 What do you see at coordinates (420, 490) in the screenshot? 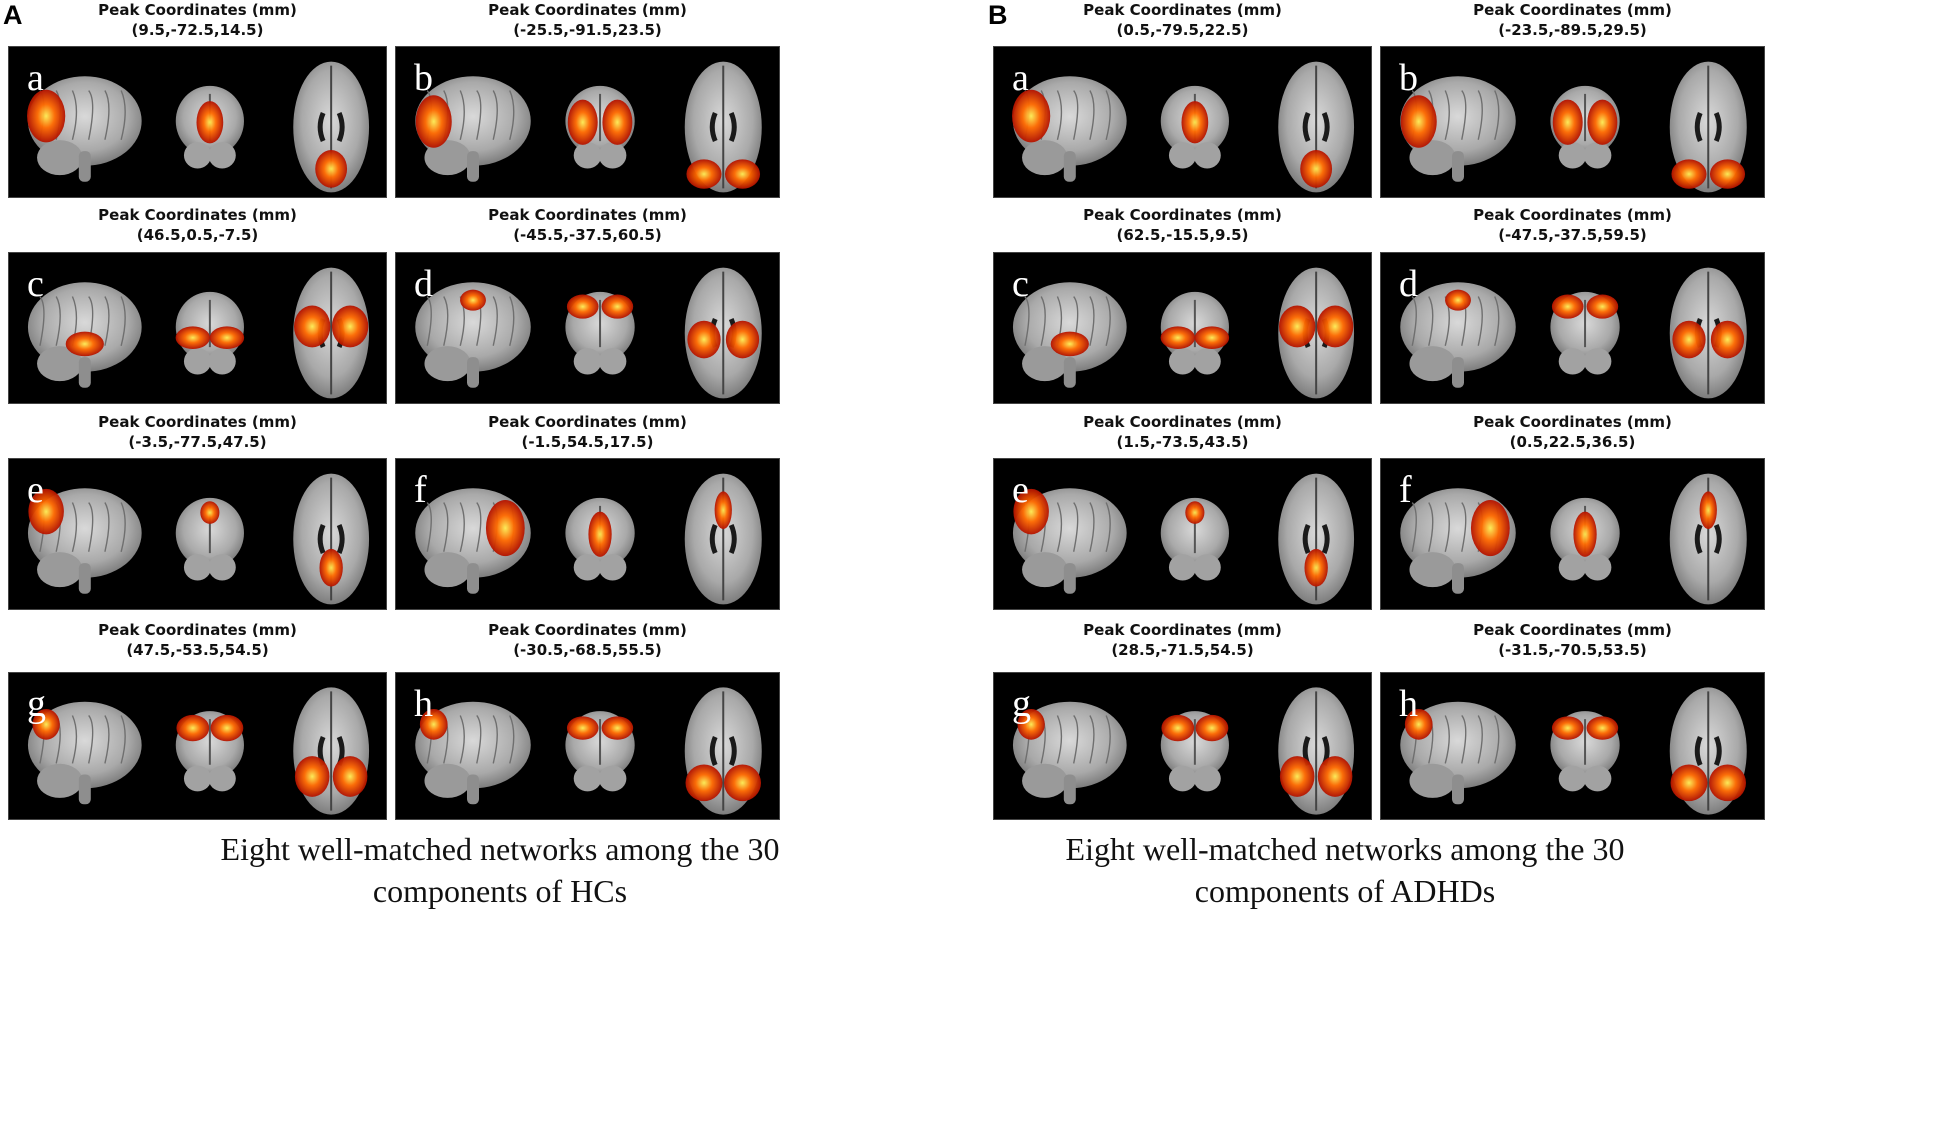
I see `panel-letter: f` at bounding box center [420, 490].